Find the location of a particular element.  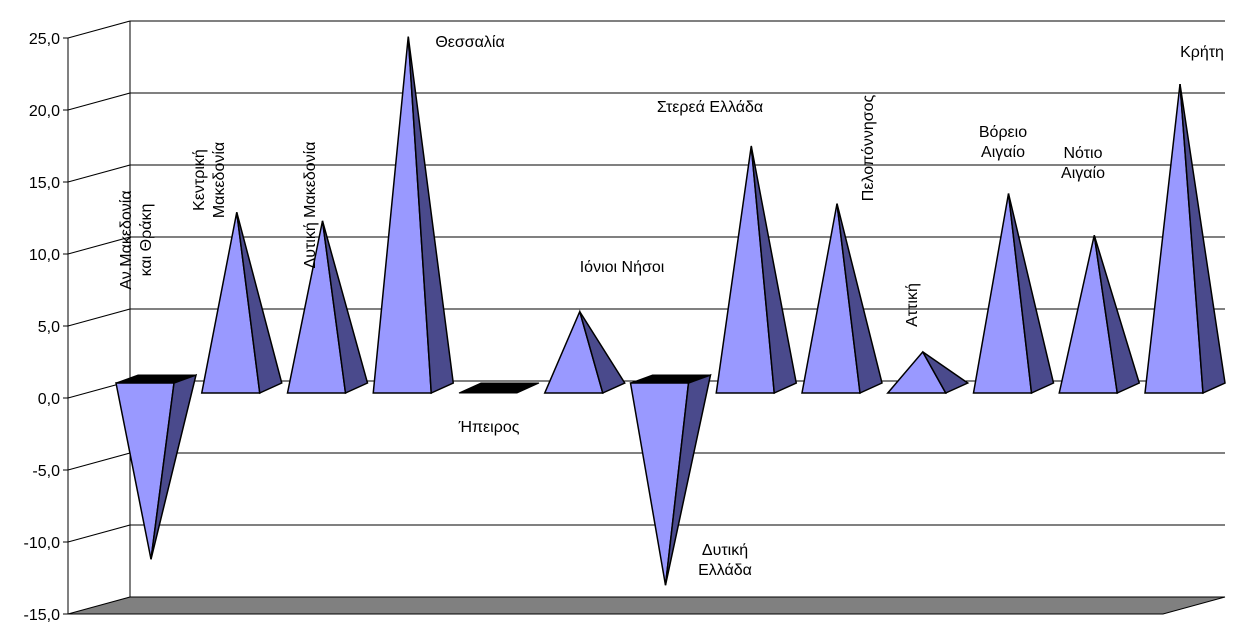

category-label: Αν.Μακεδονία και Θράκη is located at coordinates (136, 239).